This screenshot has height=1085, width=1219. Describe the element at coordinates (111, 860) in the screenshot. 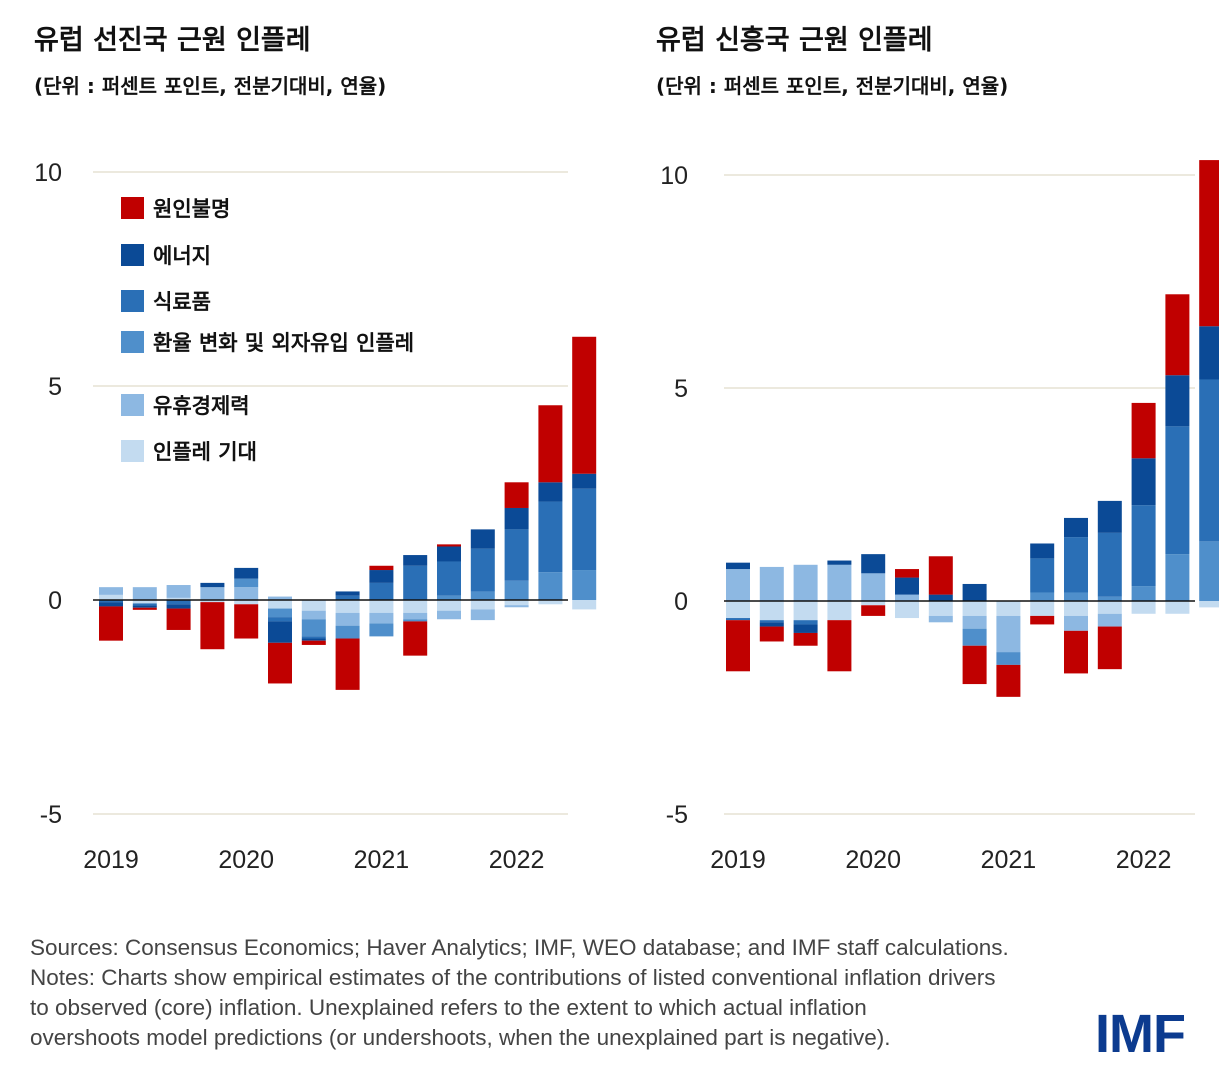

I see `x-tick-label: 2019` at that location.